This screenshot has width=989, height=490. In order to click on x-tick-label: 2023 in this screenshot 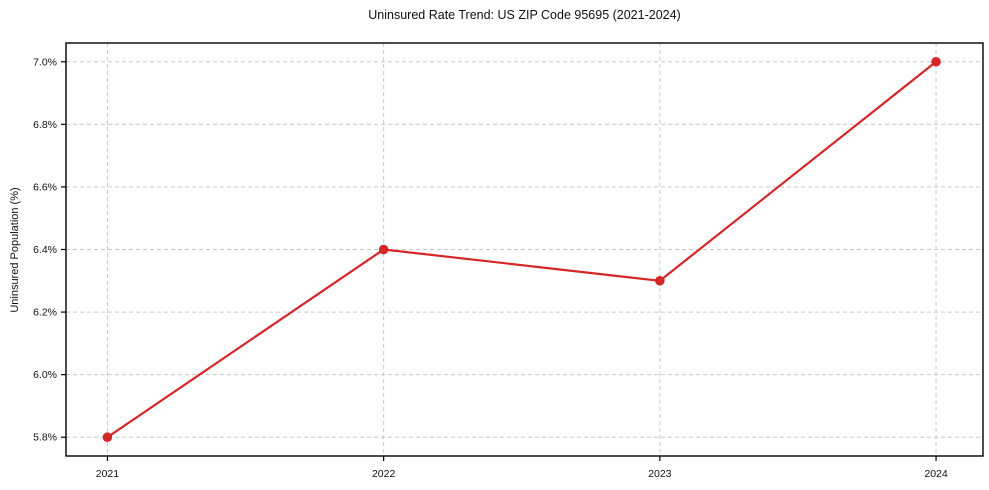, I will do `click(660, 474)`.